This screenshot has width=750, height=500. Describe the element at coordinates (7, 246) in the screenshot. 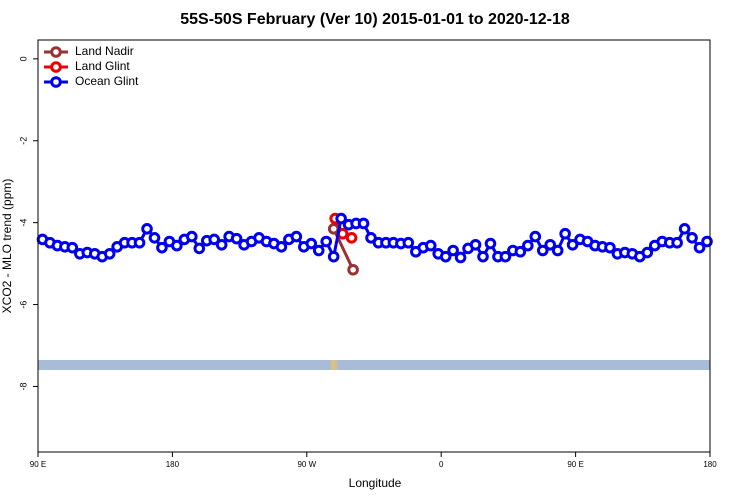

I see `y-axis-label: XCO2 - MLO trend (ppm)` at that location.